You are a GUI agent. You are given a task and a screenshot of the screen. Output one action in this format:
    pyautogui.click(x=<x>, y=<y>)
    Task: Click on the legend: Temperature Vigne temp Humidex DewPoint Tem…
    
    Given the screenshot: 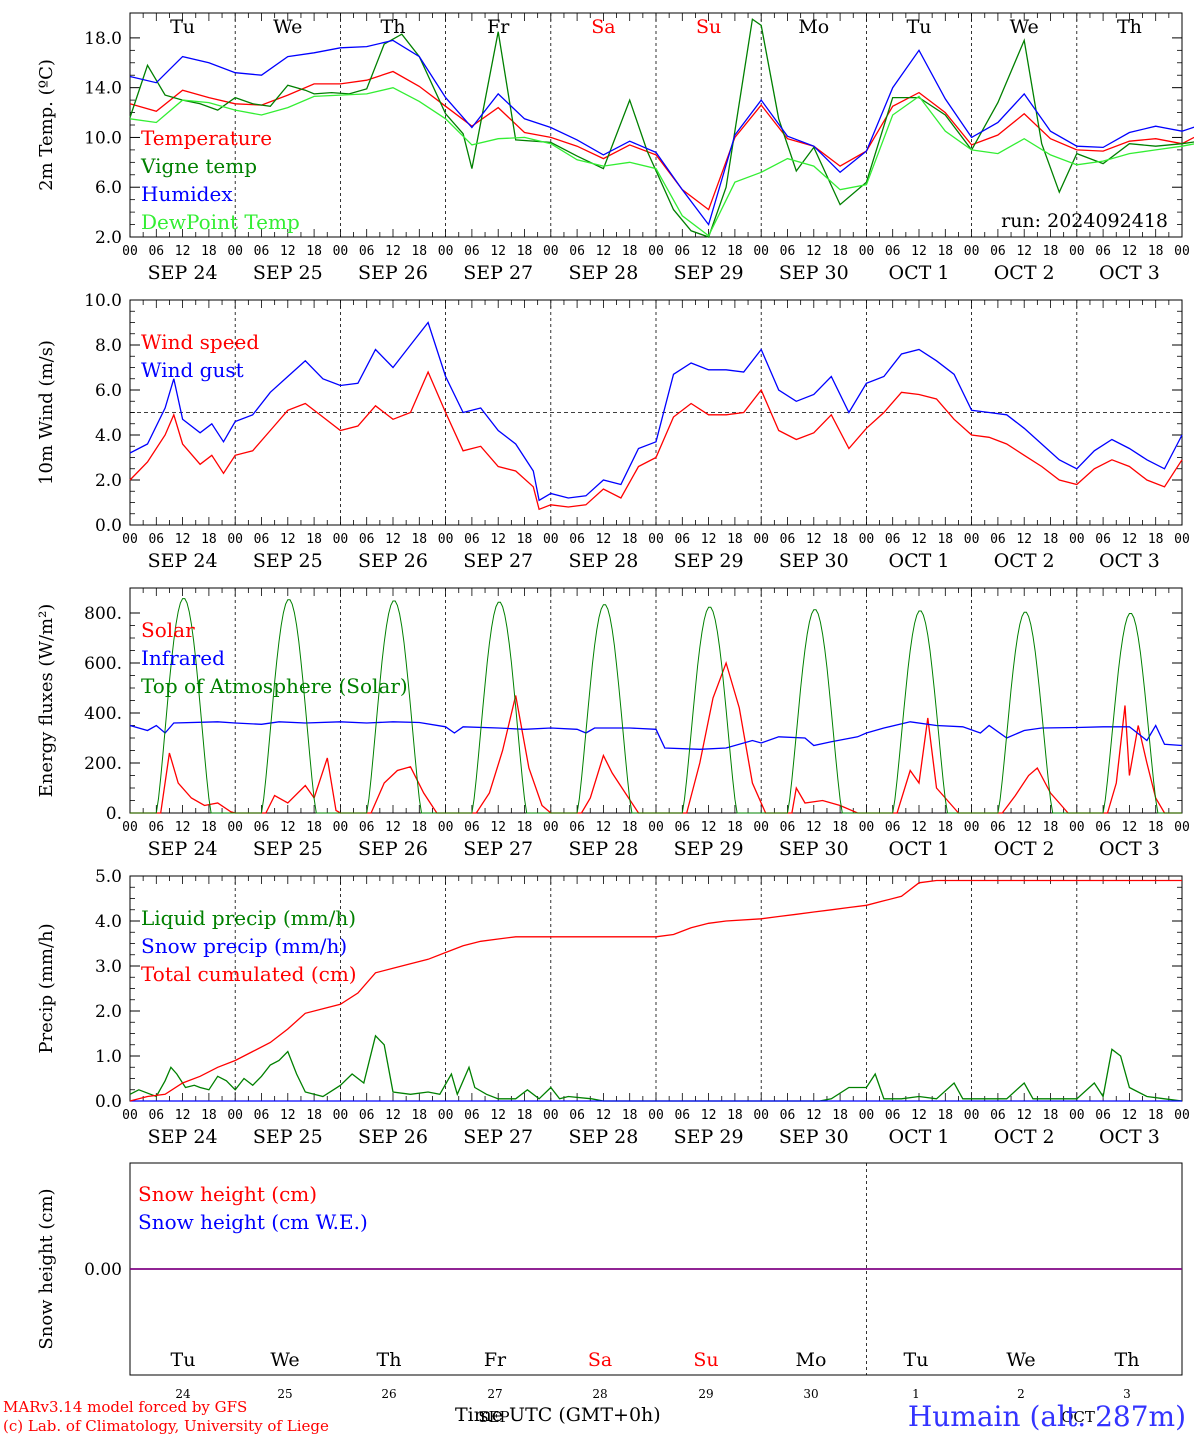 What is the action you would take?
    pyautogui.click(x=654, y=180)
    